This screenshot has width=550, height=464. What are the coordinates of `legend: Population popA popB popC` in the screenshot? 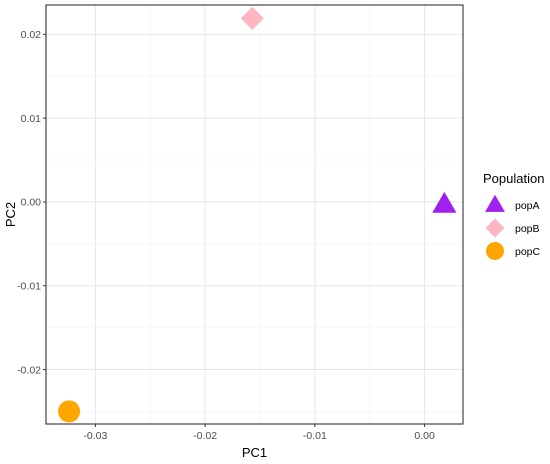 It's located at (513, 215).